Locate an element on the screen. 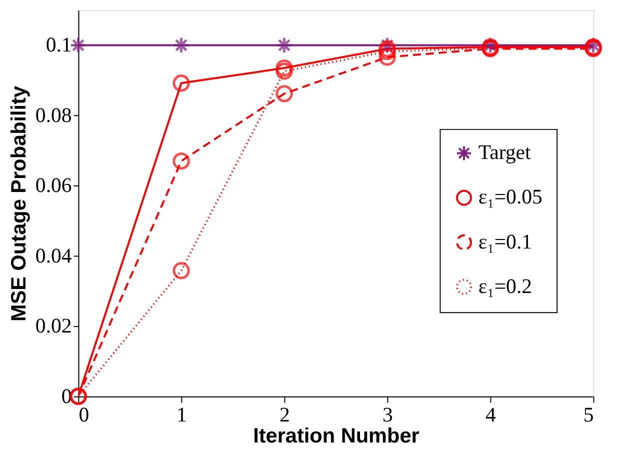 The width and height of the screenshot is (618, 474). legend-label: Target is located at coordinates (504, 152).